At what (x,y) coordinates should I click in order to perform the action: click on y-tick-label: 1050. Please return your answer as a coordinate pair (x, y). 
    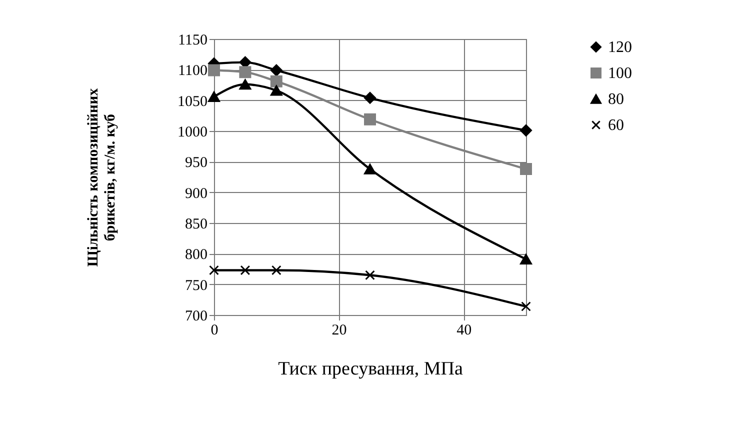
    Looking at the image, I should click on (193, 102).